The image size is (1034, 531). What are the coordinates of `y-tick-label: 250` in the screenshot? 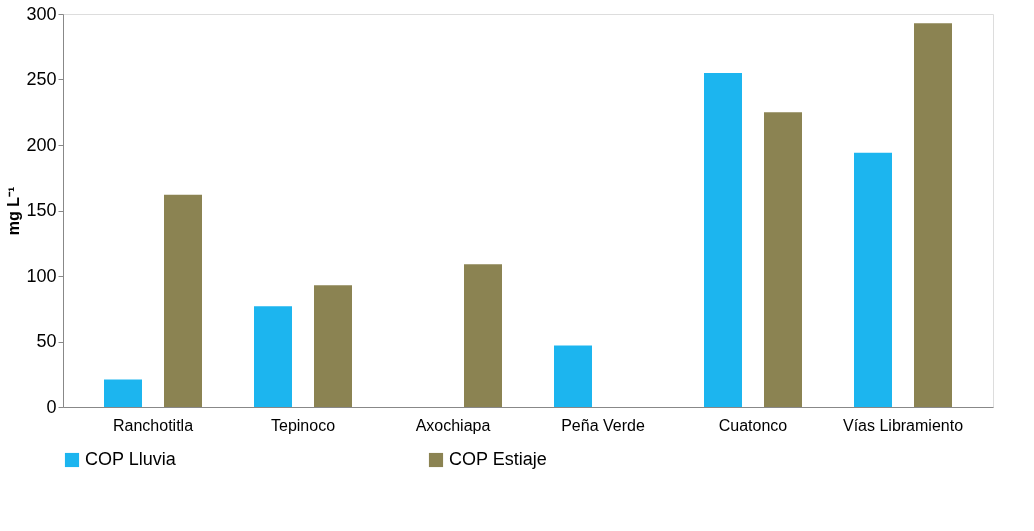 It's located at (41, 79).